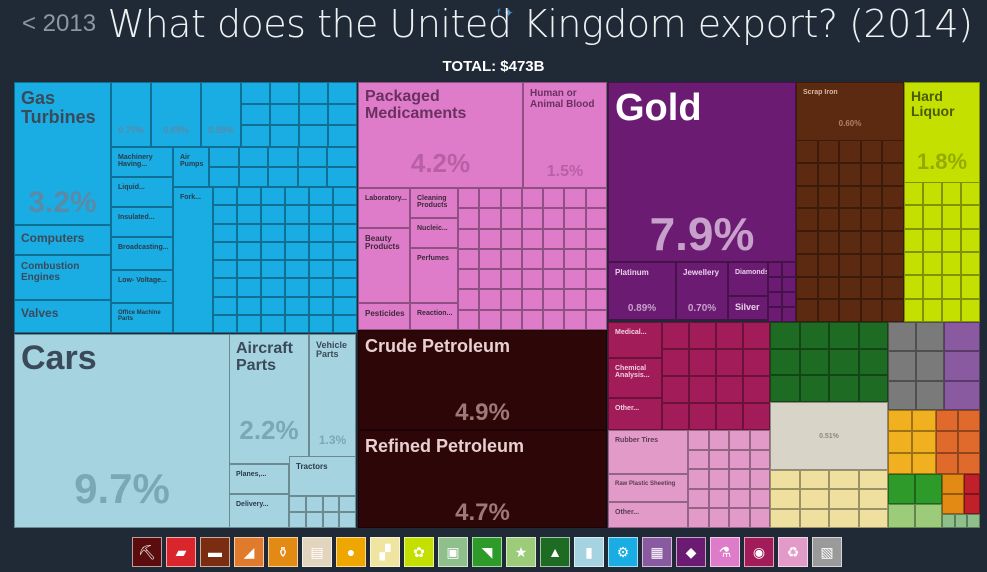 The width and height of the screenshot is (987, 572). Describe the element at coordinates (215, 552) in the screenshot. I see `stone-category-icon: ▬` at that location.